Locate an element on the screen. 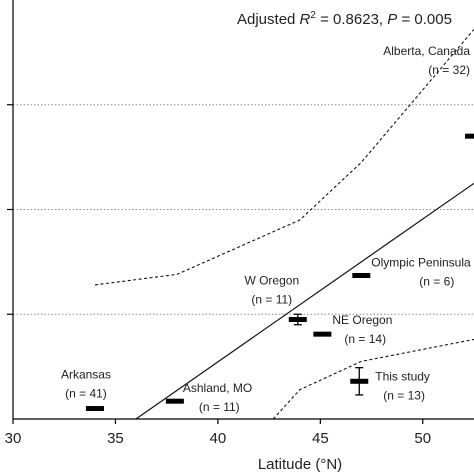 This screenshot has width=474, height=474. point-label-name: Olympic Peninsula is located at coordinates (421, 262).